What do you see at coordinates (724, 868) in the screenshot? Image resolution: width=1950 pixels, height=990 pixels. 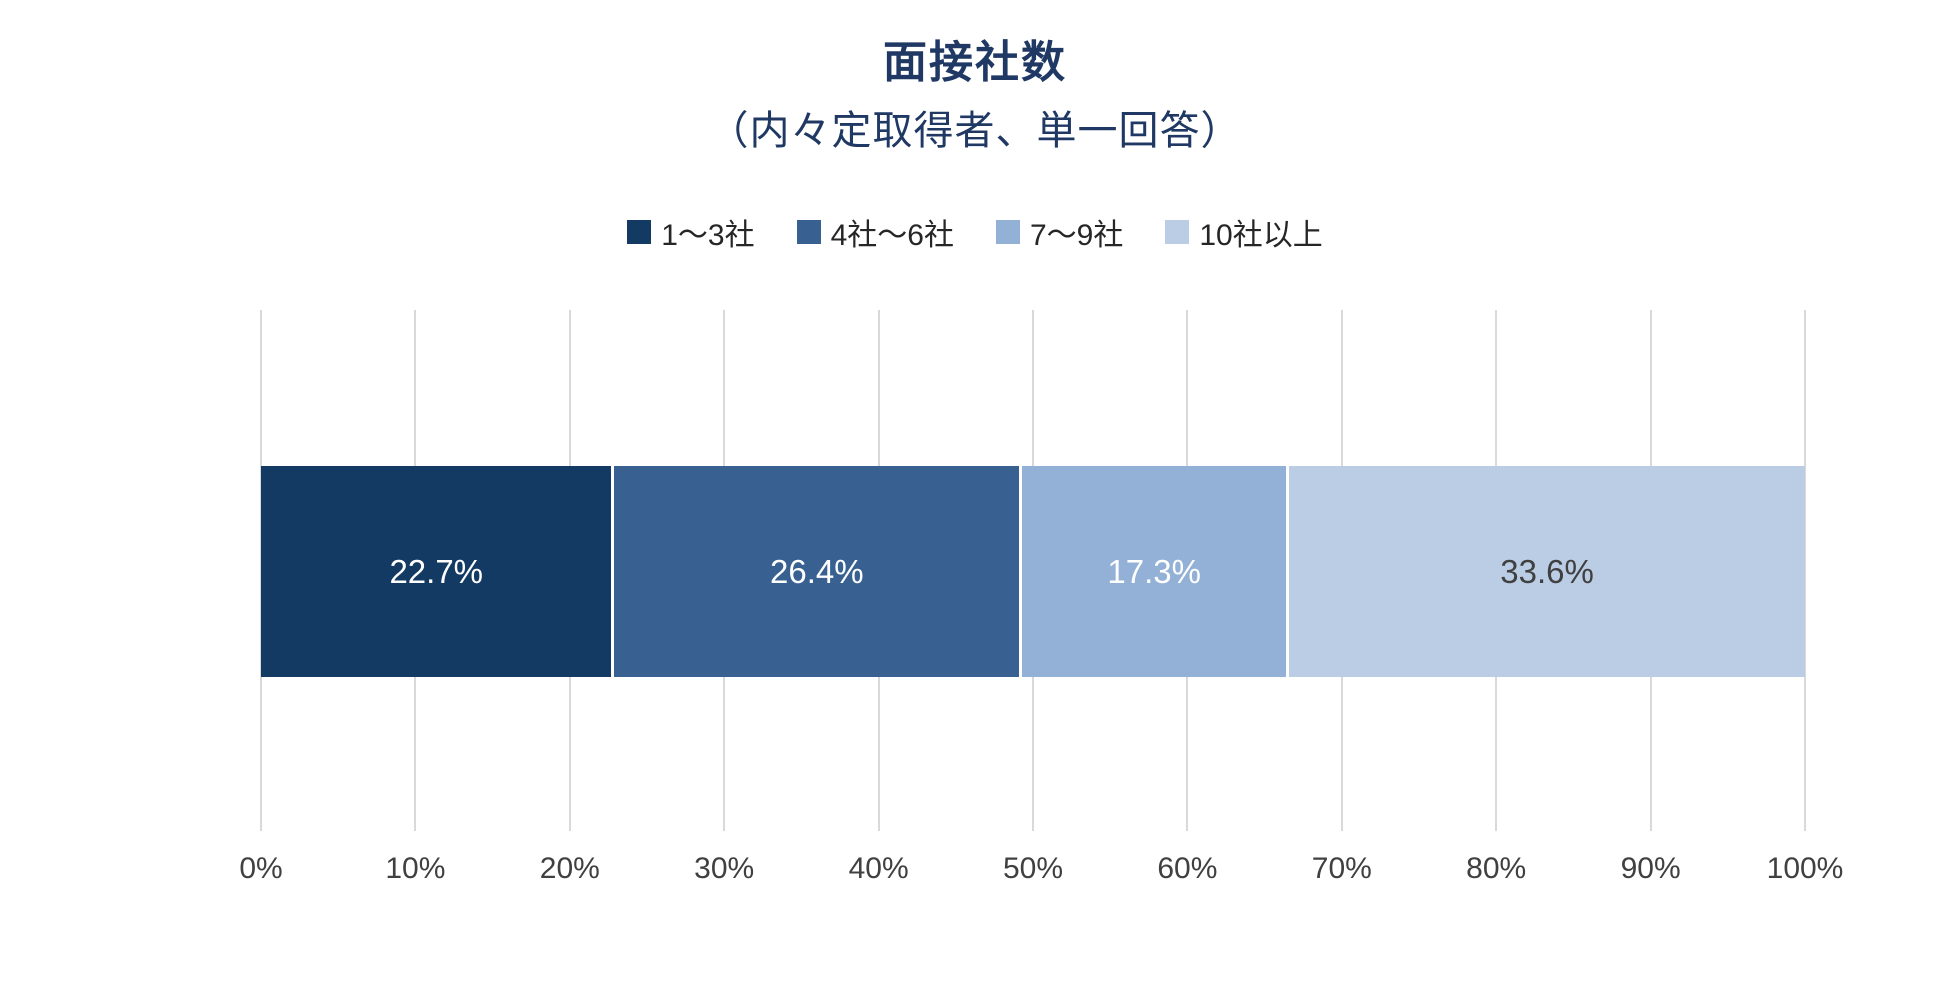 I see `x-tick-label: 30%` at bounding box center [724, 868].